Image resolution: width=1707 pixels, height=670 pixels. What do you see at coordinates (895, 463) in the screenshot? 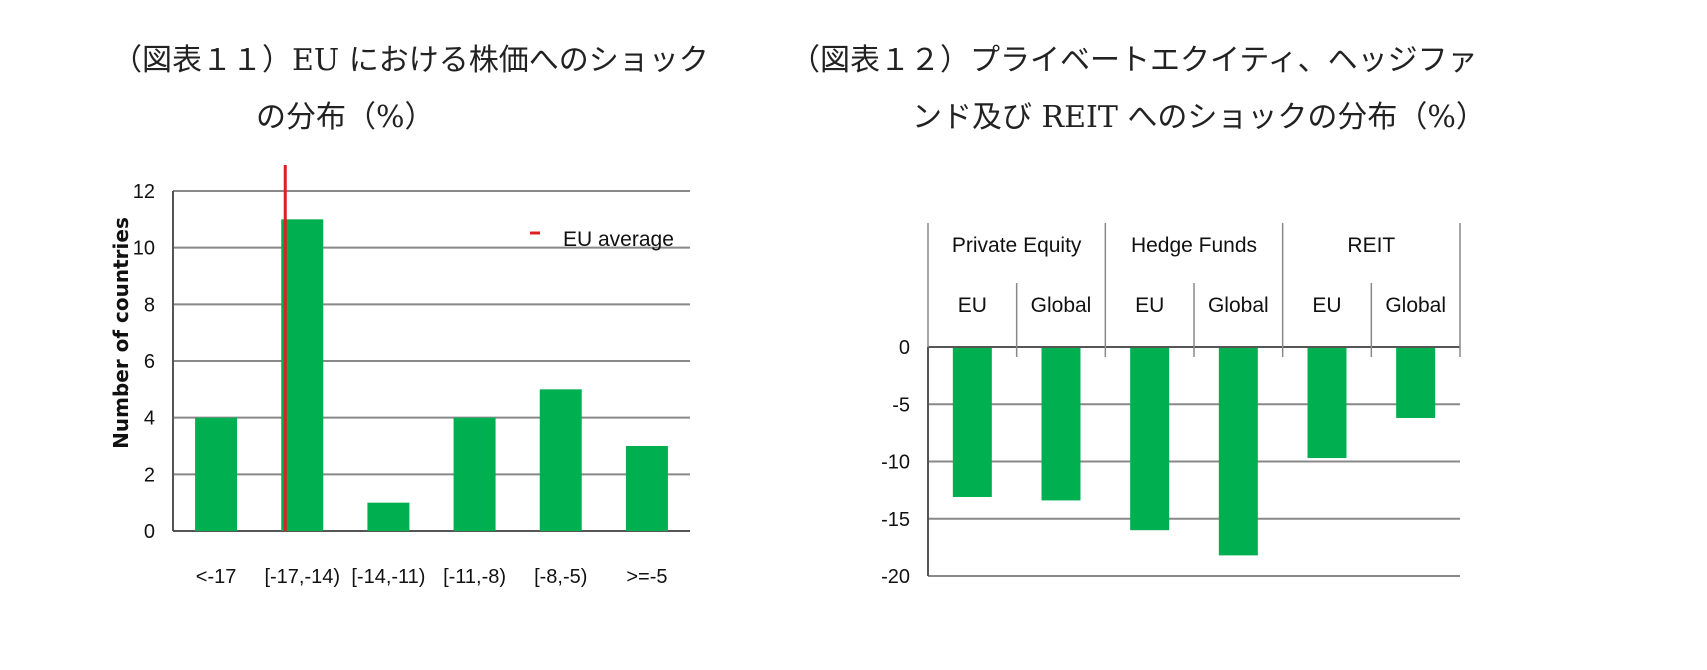
I see `chart2-y-tick: -10` at bounding box center [895, 463].